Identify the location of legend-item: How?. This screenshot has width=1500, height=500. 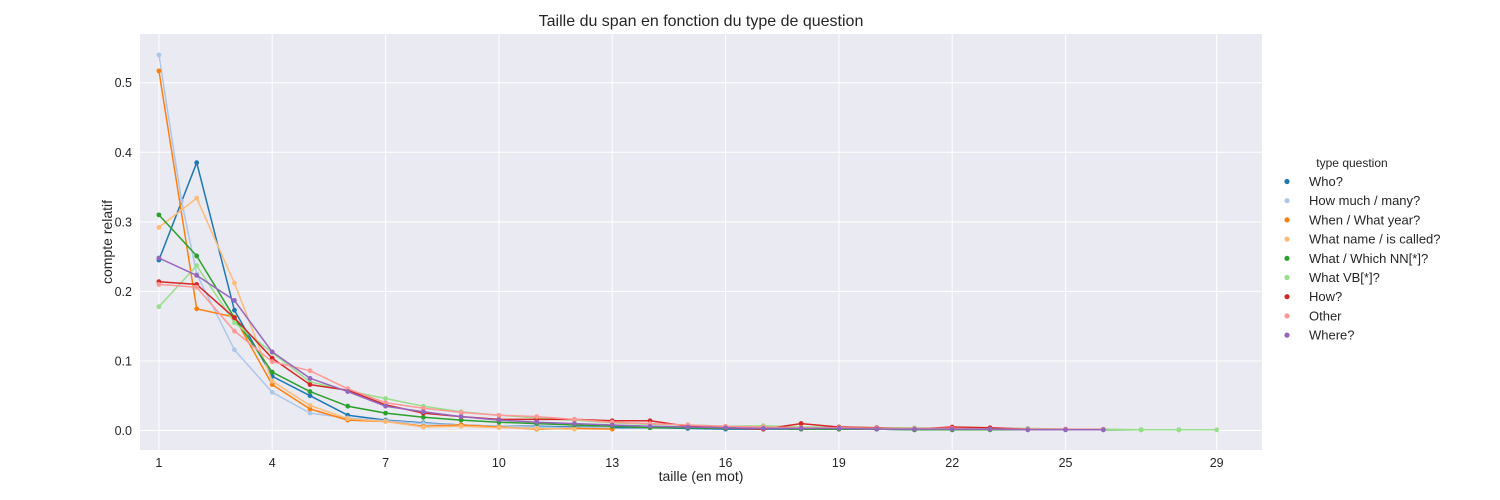
(1313, 296).